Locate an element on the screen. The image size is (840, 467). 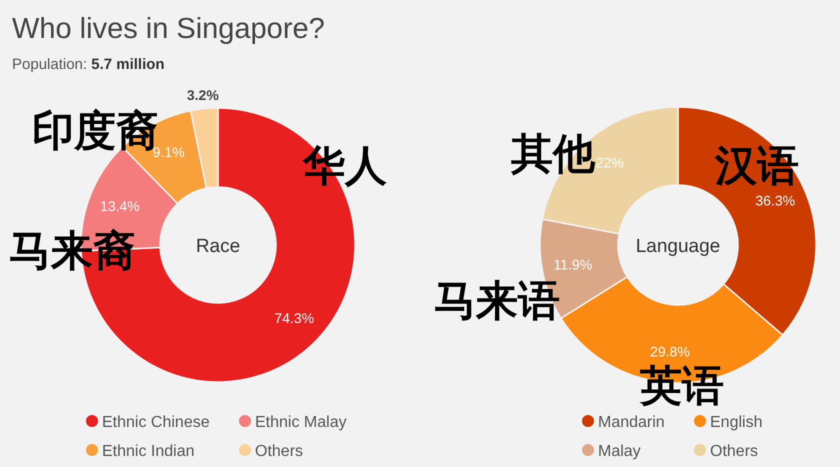
legend-label: English is located at coordinates (736, 422).